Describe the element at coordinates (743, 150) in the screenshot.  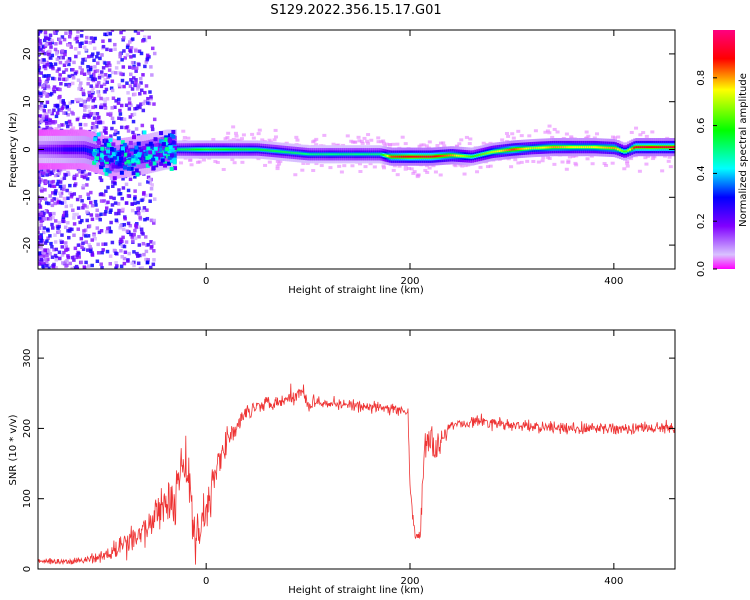
I see `colorbar-label: Normalized spectral amplitude` at that location.